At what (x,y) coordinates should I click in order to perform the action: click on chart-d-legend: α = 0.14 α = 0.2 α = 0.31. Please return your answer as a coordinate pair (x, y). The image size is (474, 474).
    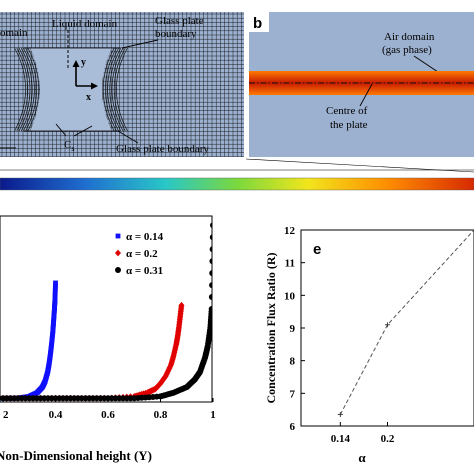
    Looking at the image, I should click on (139, 254).